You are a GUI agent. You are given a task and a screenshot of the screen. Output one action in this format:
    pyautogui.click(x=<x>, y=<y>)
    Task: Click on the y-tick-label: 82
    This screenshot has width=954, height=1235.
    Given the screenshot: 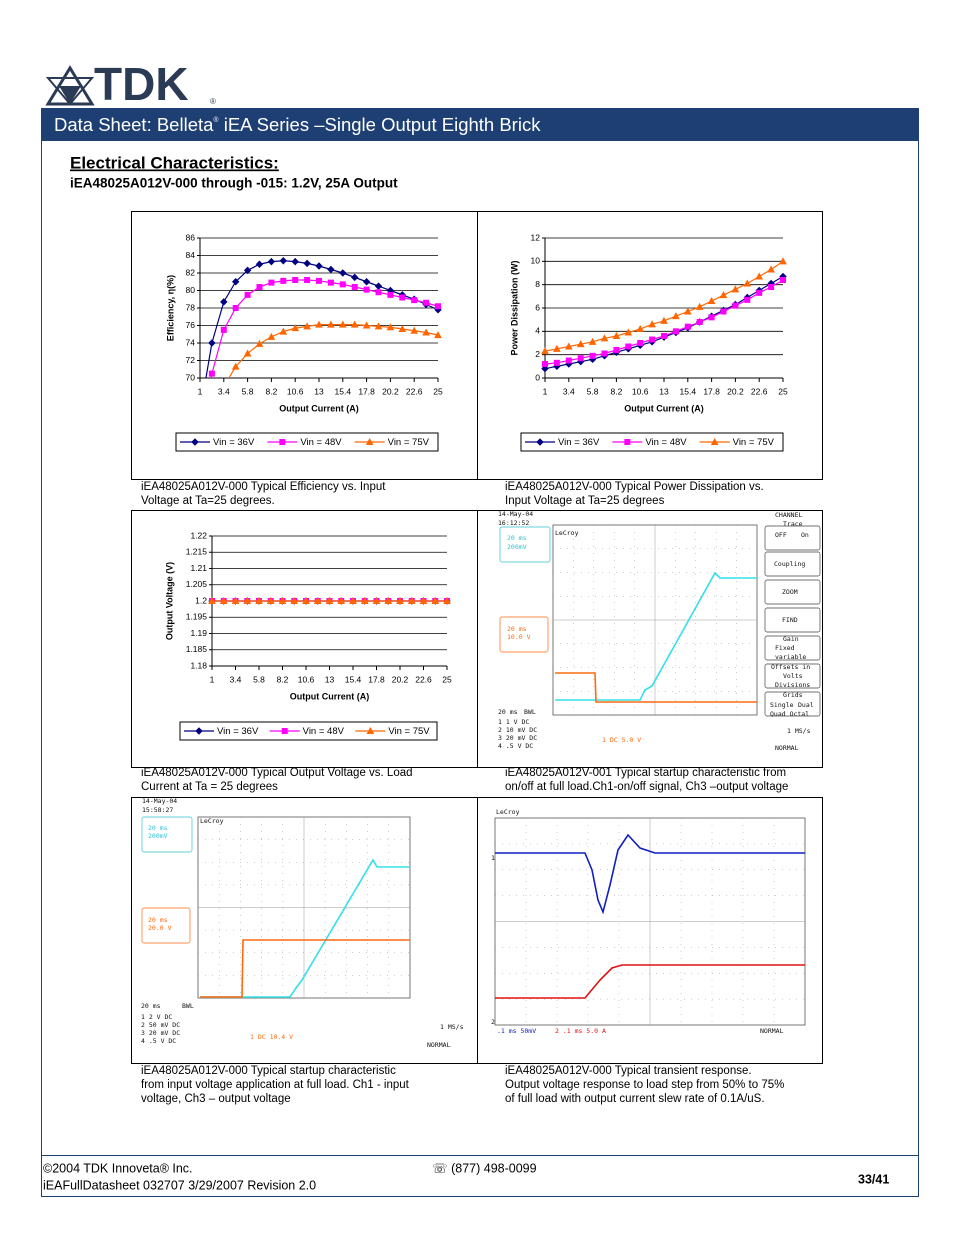 What is the action you would take?
    pyautogui.click(x=191, y=272)
    